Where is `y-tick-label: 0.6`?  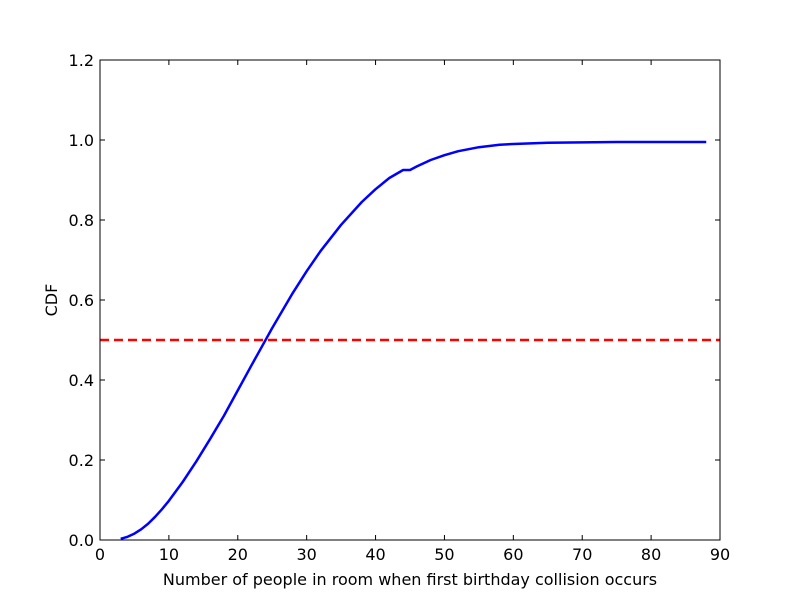 y-tick-label: 0.6 is located at coordinates (81, 300).